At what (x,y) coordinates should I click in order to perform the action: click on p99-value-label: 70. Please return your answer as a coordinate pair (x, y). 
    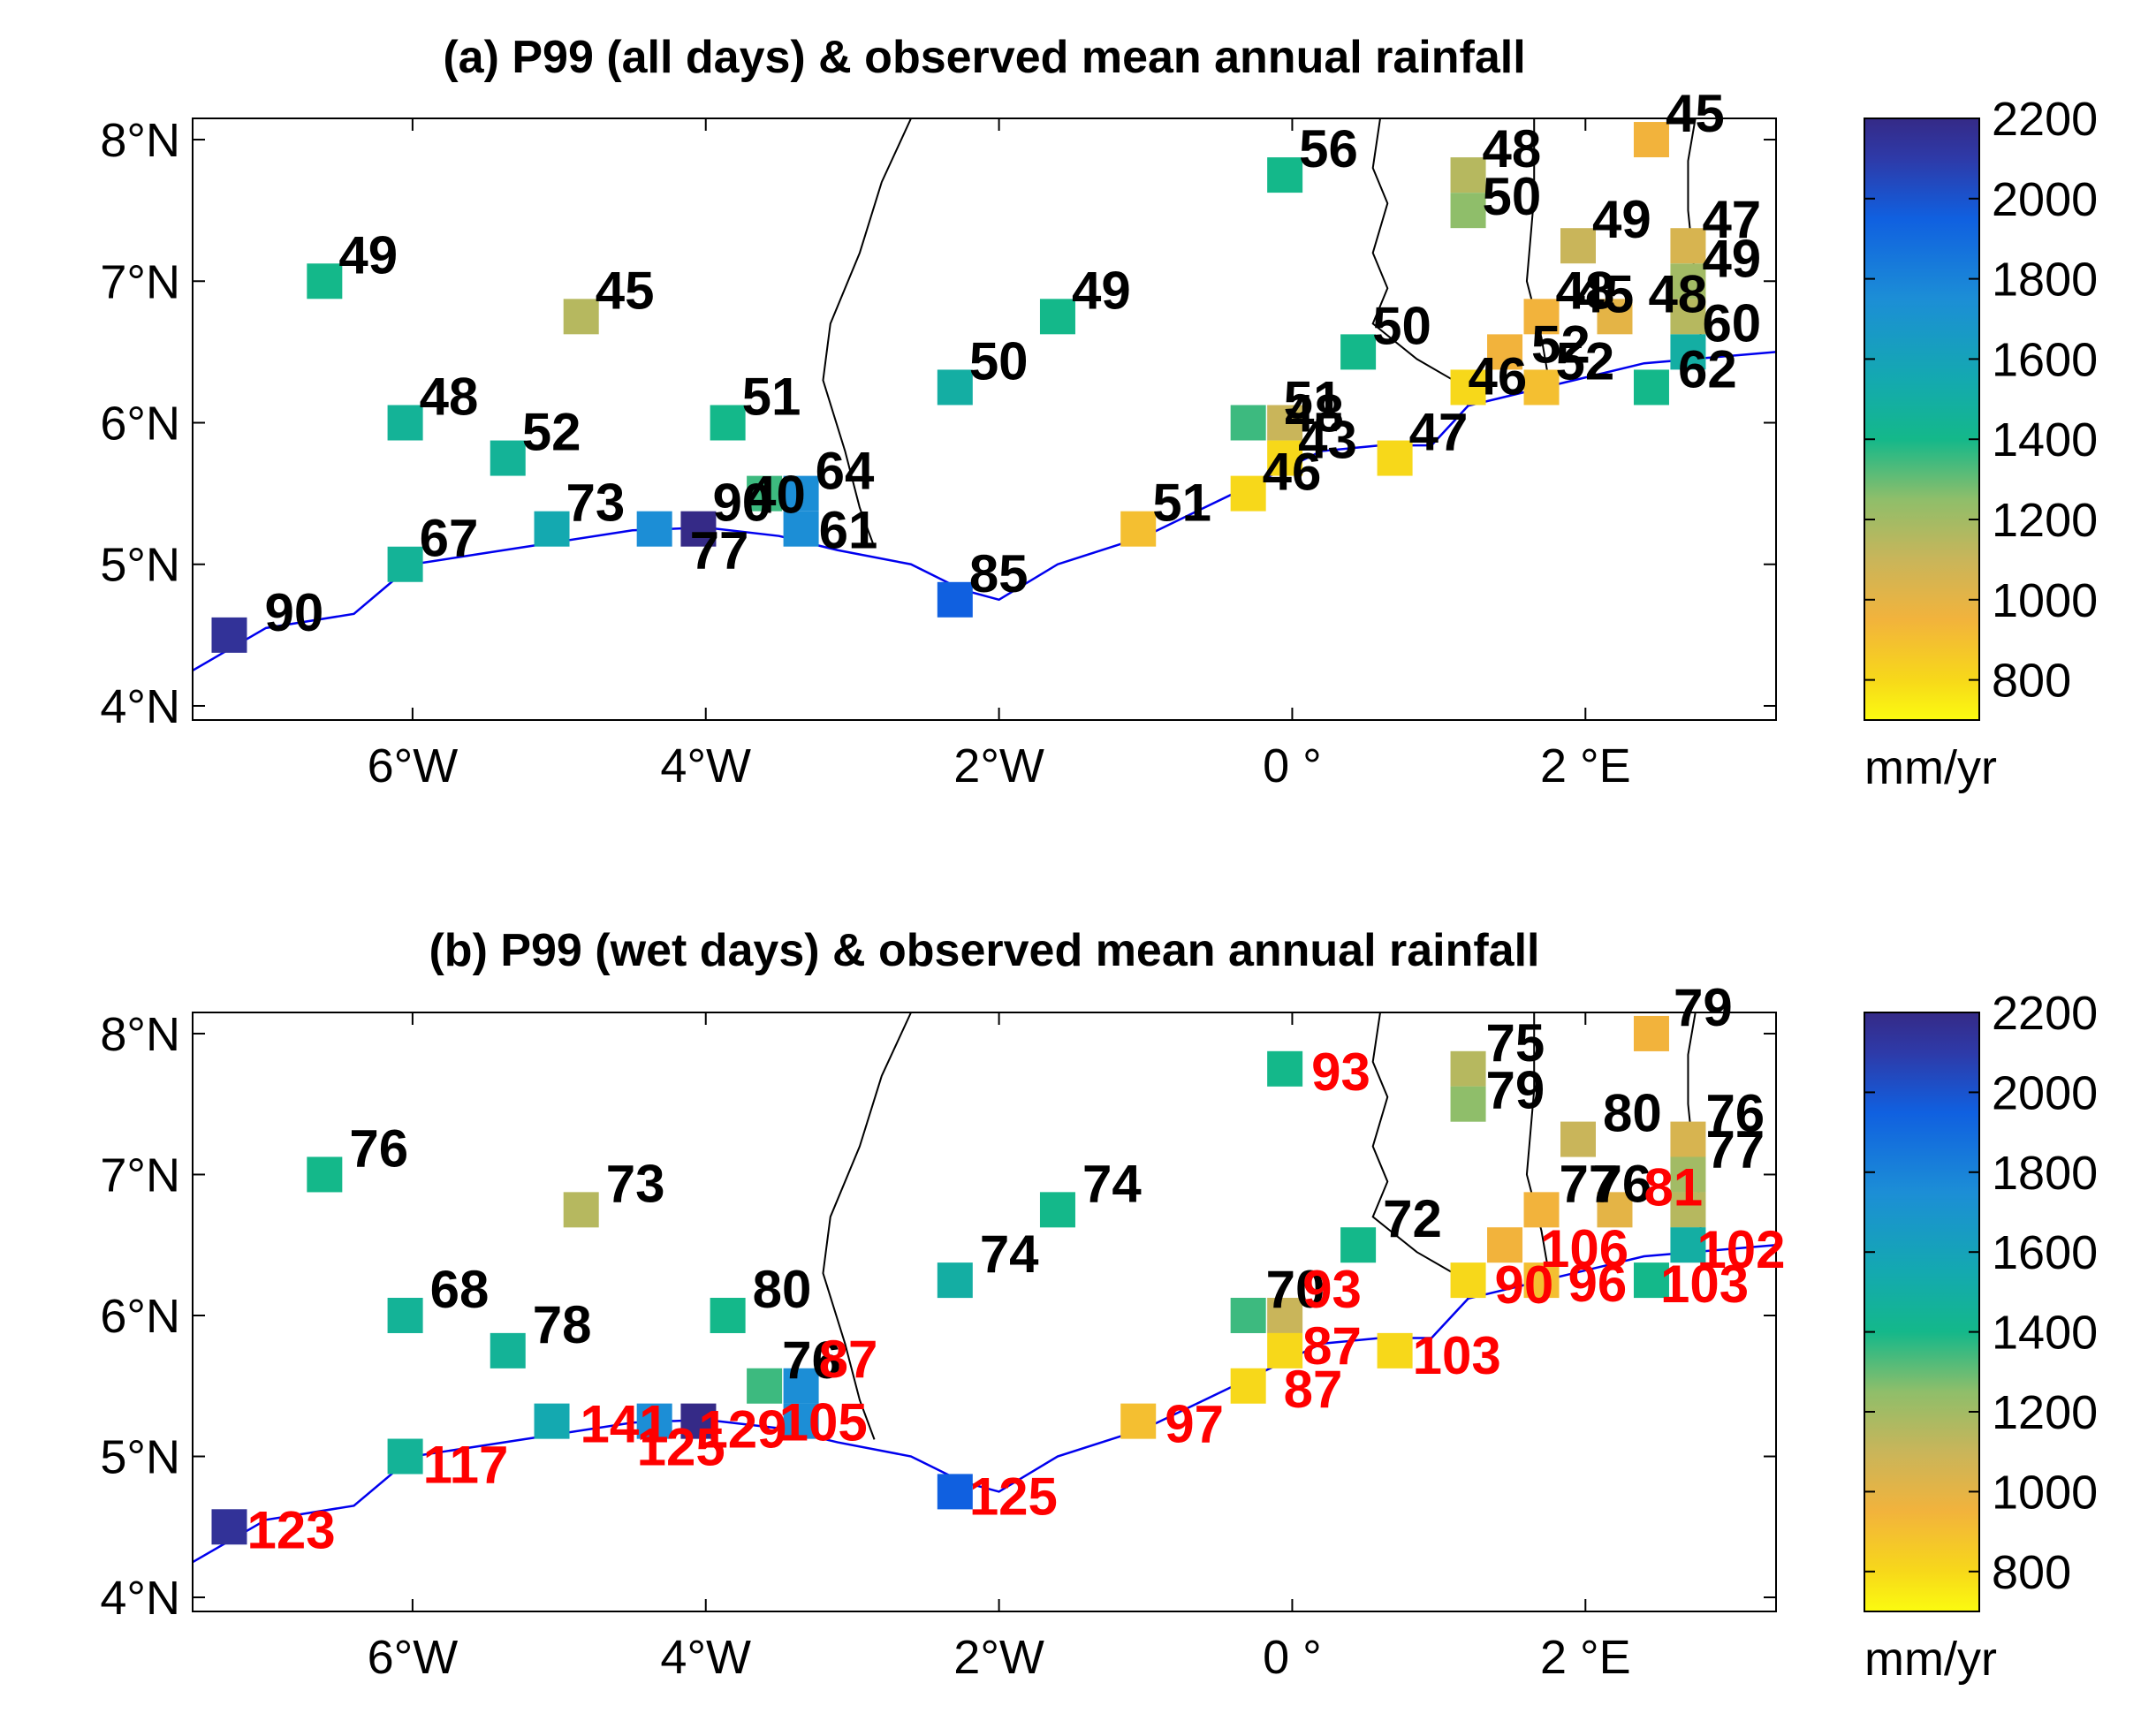
    Looking at the image, I should click on (1295, 1289).